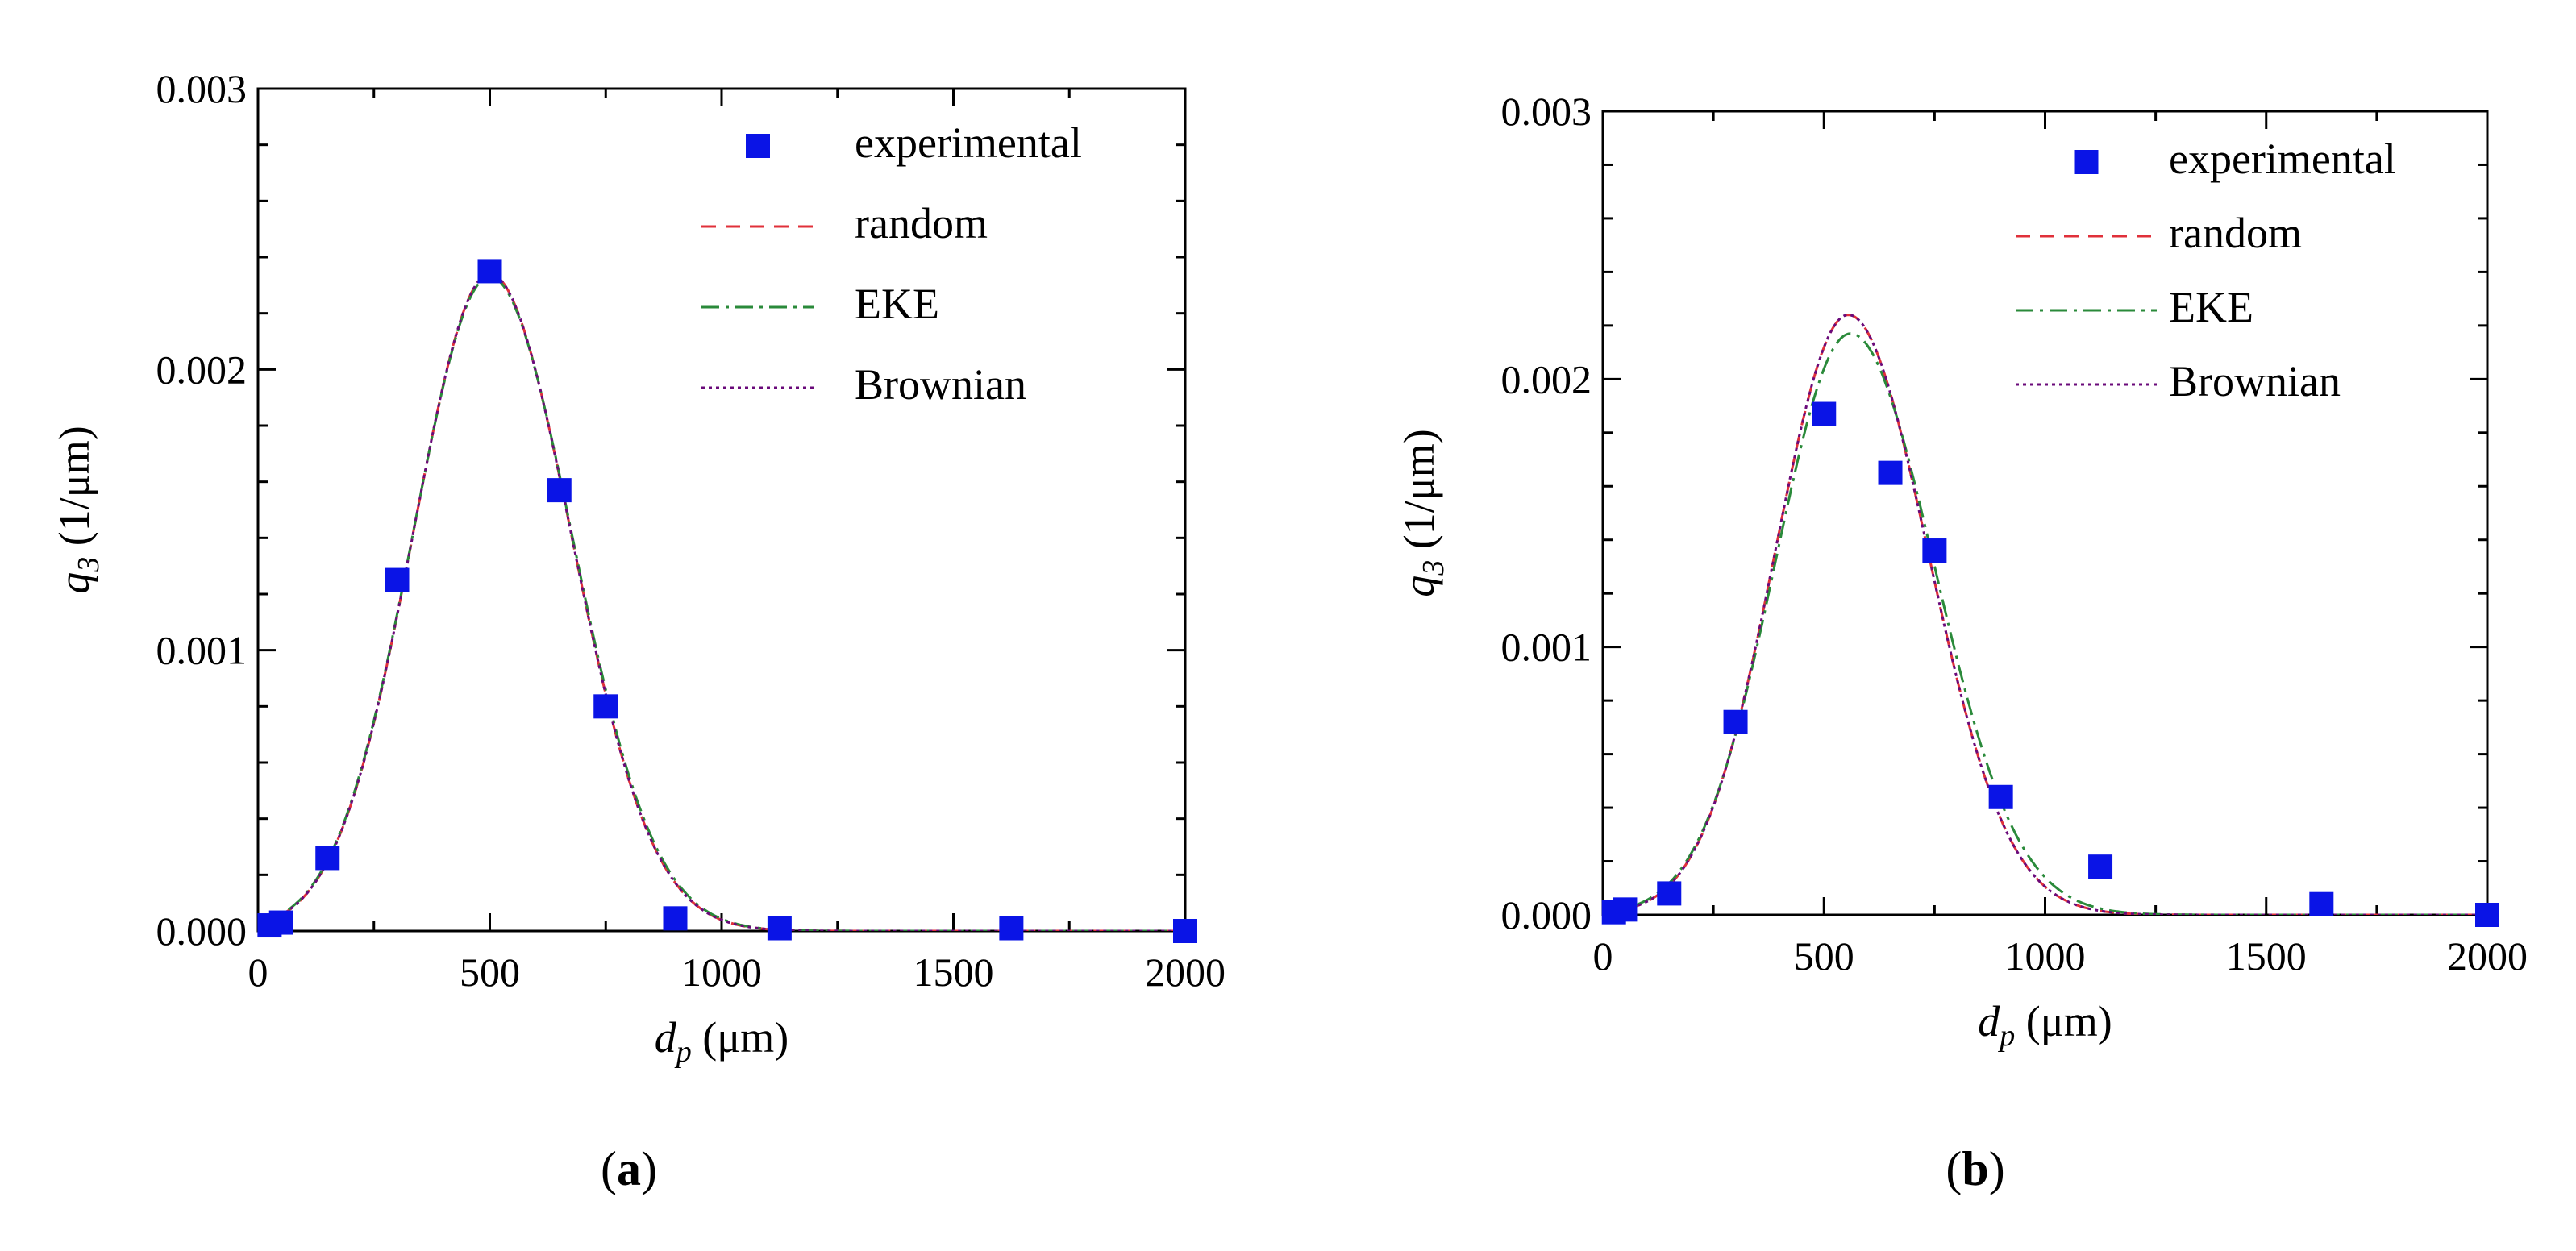 This screenshot has height=1251, width=2576. What do you see at coordinates (629, 1168) in the screenshot?
I see `panel-label: (a)` at bounding box center [629, 1168].